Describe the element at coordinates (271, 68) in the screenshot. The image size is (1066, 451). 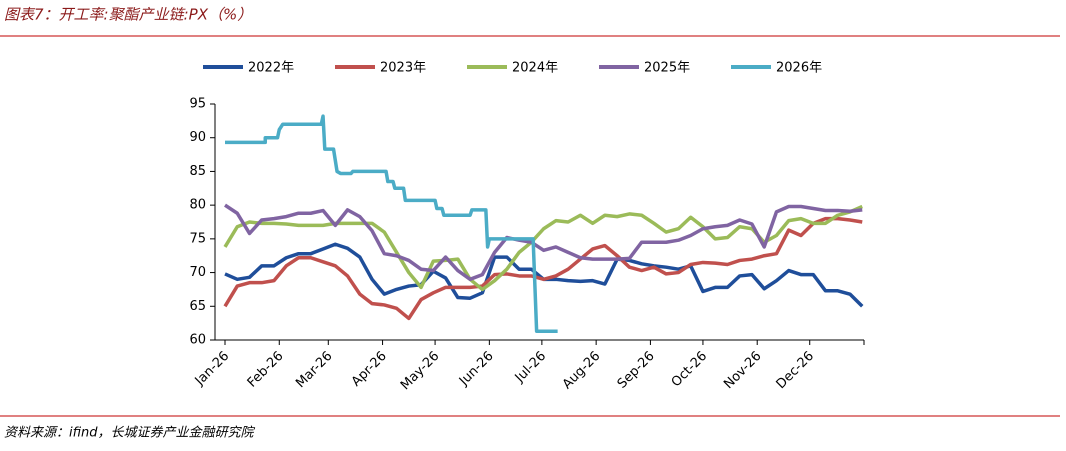
I see `legend-label: 2022年` at that location.